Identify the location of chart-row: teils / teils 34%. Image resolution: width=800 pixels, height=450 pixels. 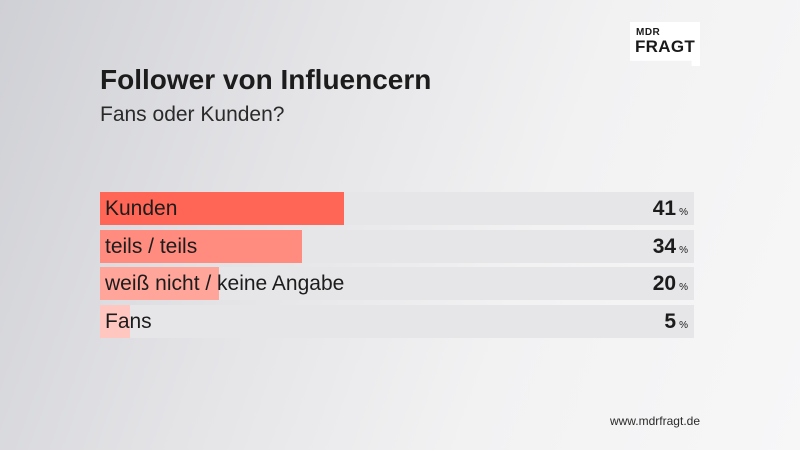
(397, 246).